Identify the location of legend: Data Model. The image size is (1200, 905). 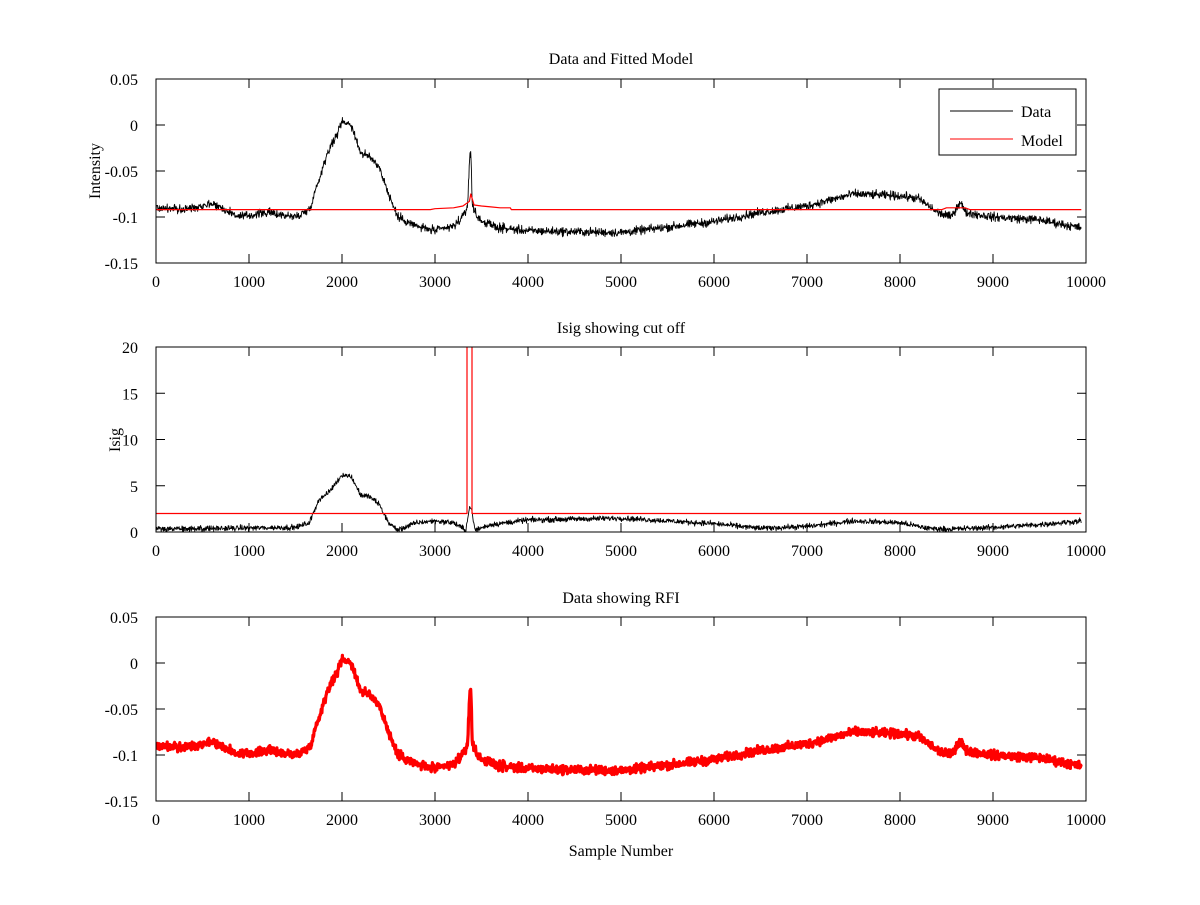
(1007, 122).